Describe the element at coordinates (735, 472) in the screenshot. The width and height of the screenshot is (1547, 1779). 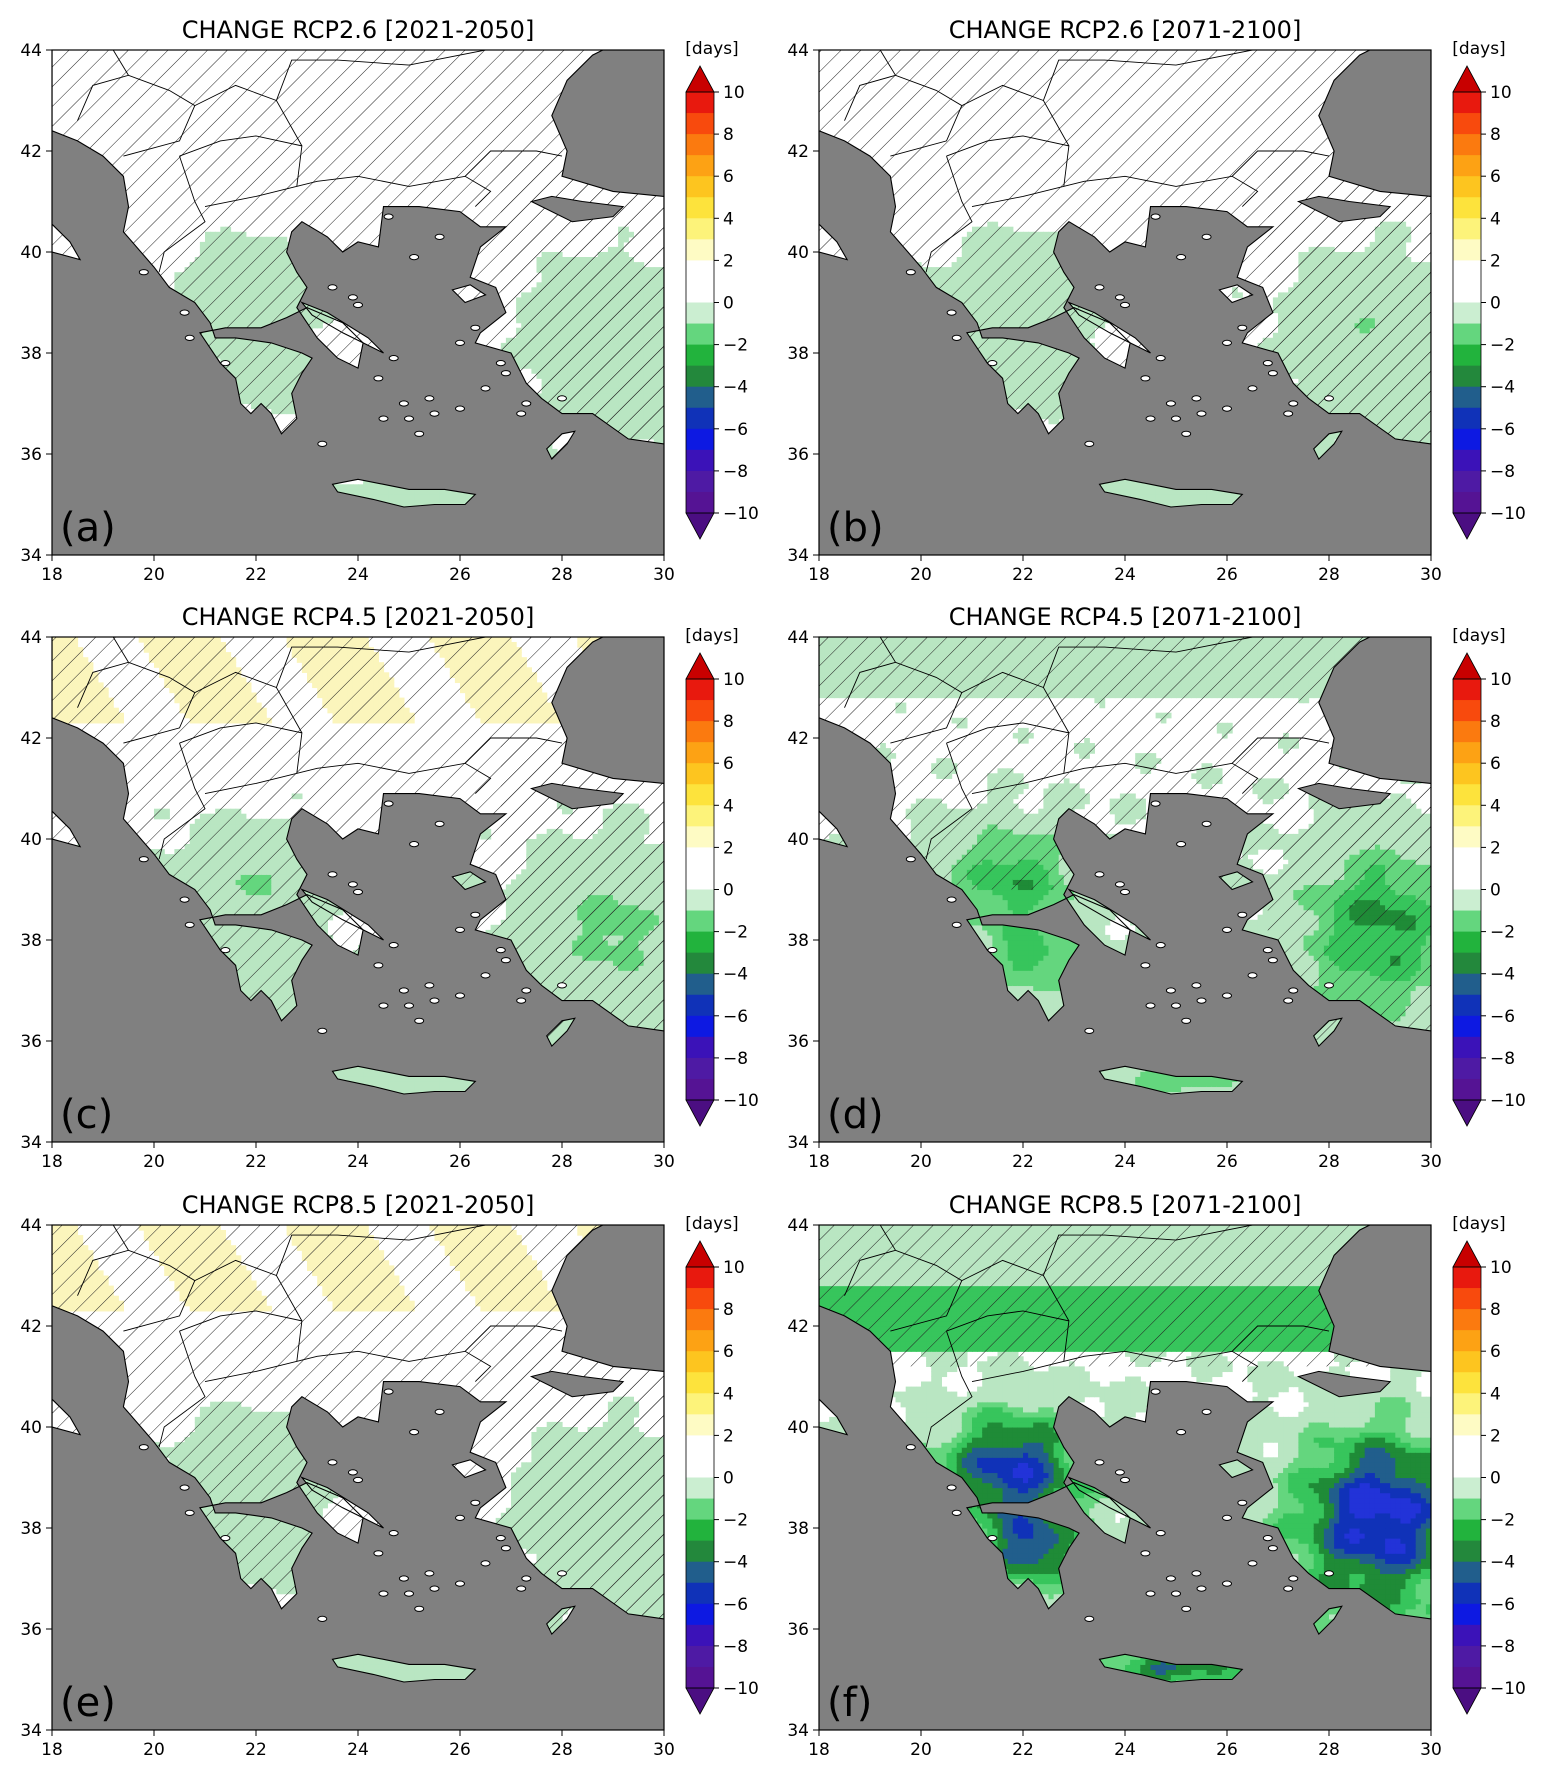
I see `colorbar-tick-label: −8` at that location.